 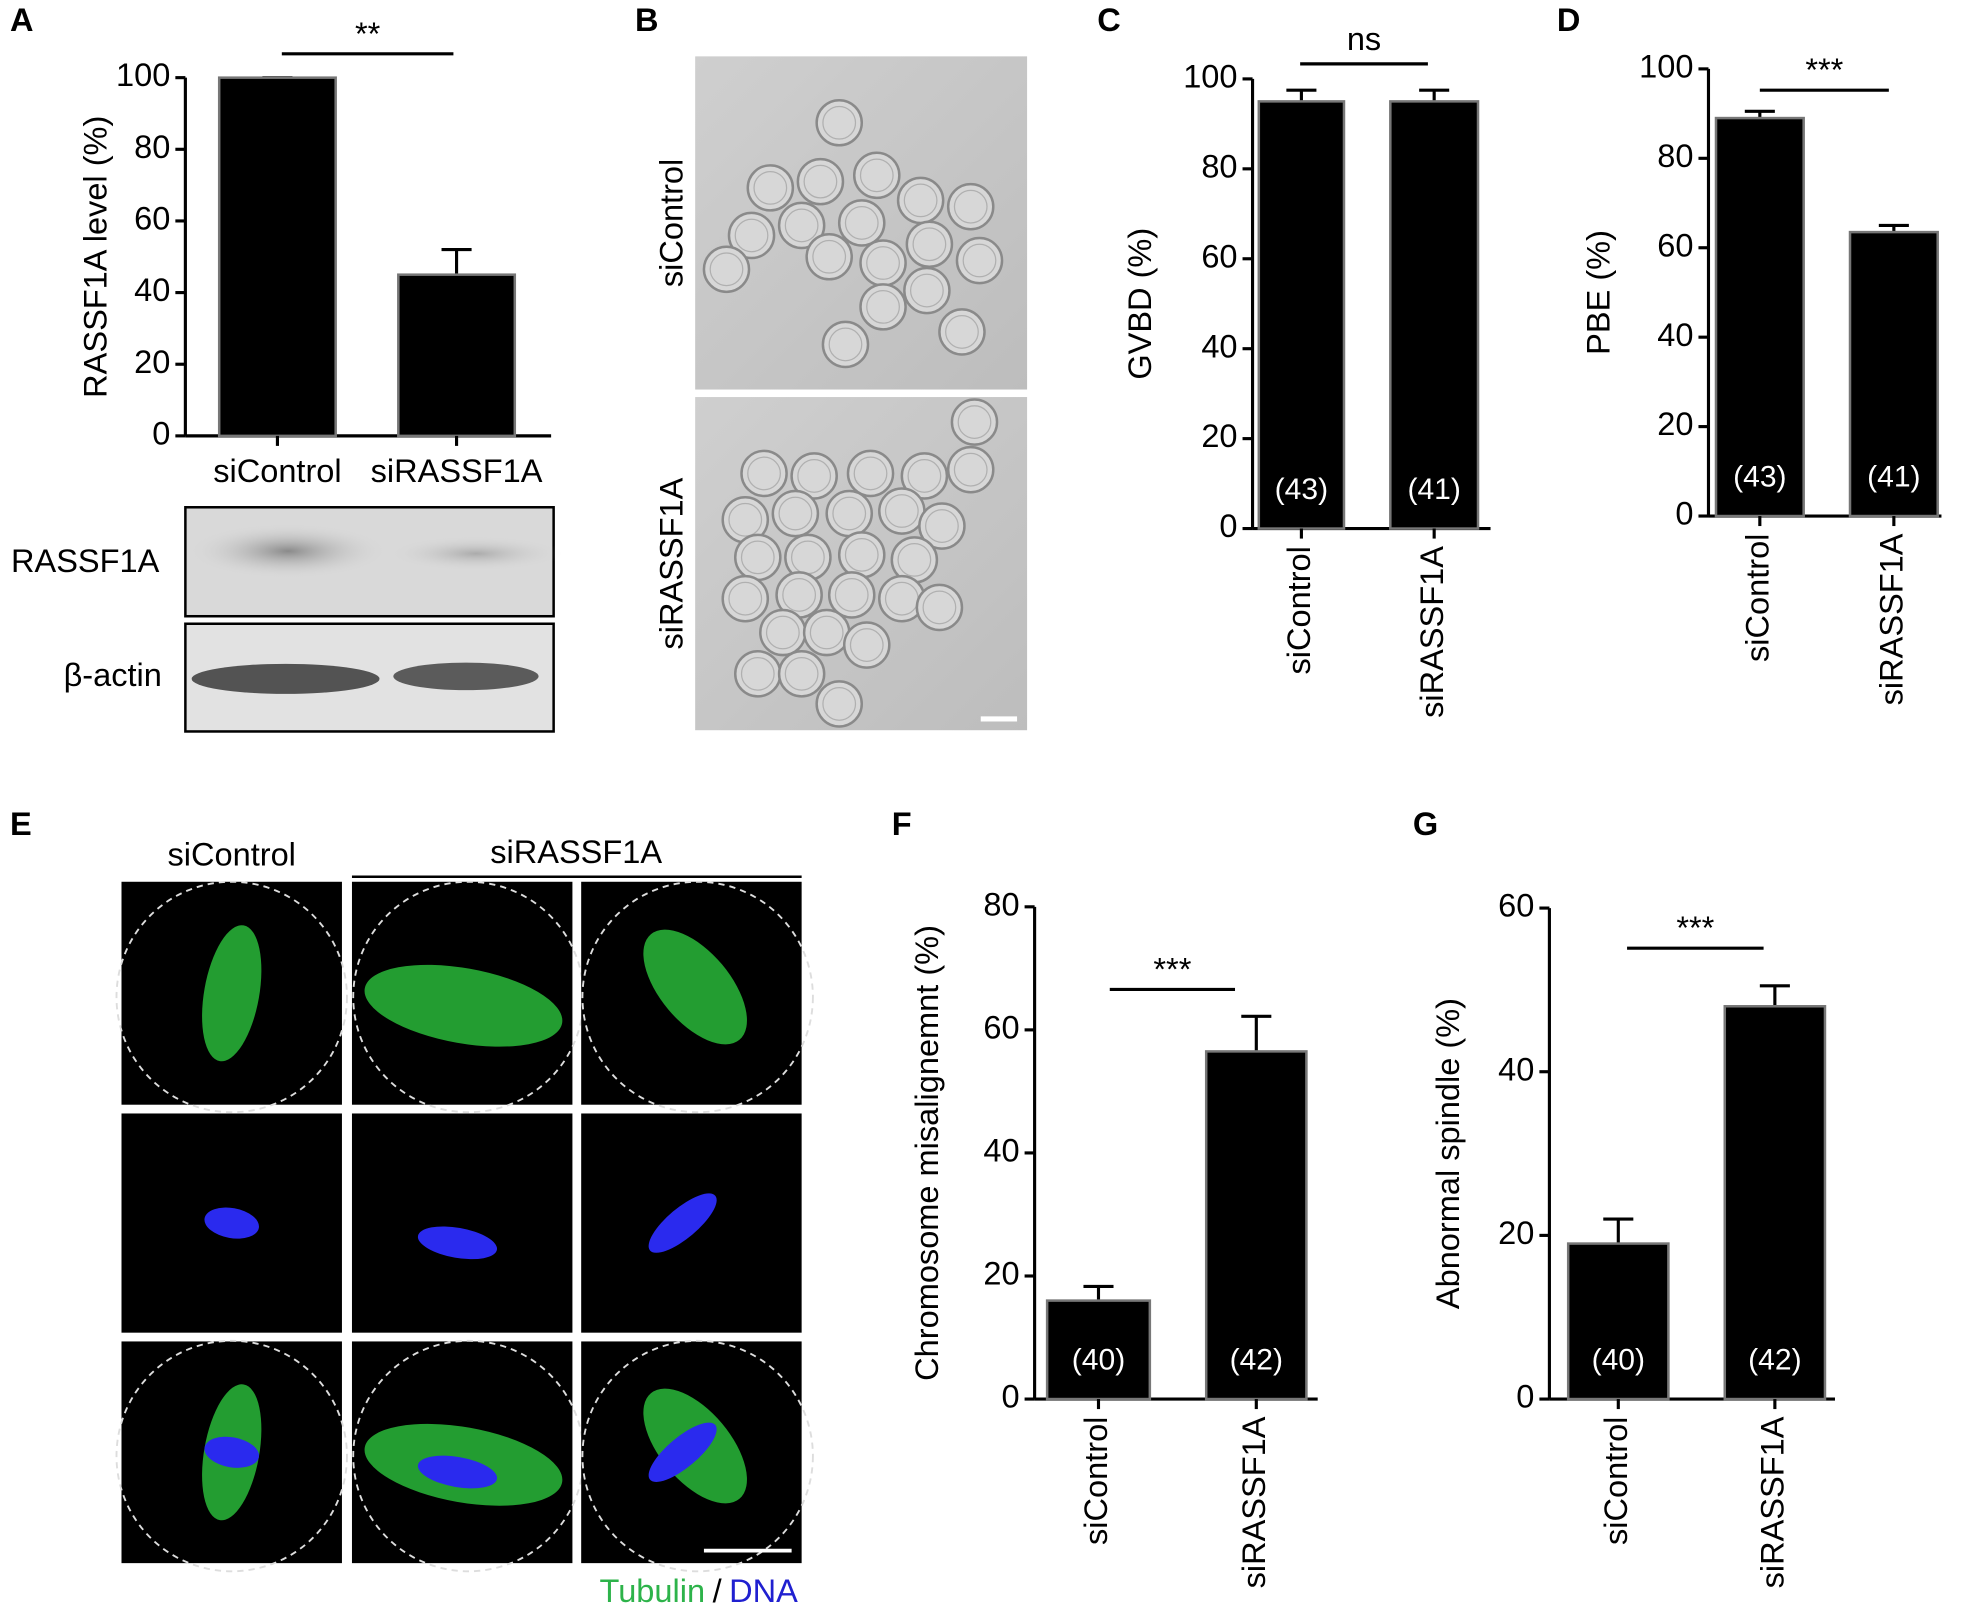 I want to click on row-label: siRASSF1A, so click(x=671, y=563).